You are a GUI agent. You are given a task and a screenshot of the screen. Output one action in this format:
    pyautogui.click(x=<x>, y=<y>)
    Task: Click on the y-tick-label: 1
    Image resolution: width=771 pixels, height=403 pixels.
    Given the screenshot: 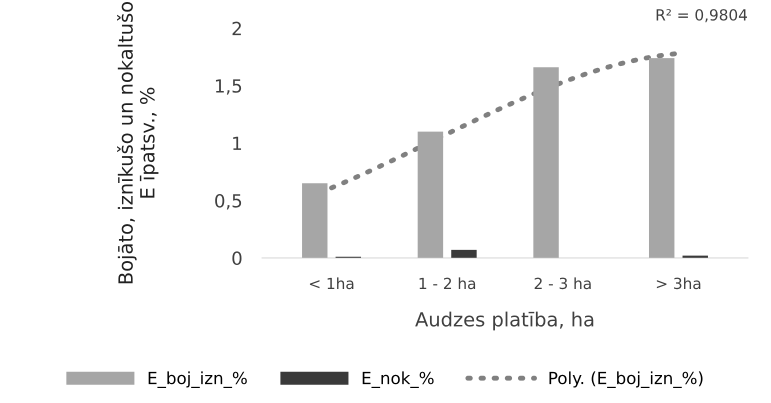 What is the action you would take?
    pyautogui.click(x=237, y=143)
    